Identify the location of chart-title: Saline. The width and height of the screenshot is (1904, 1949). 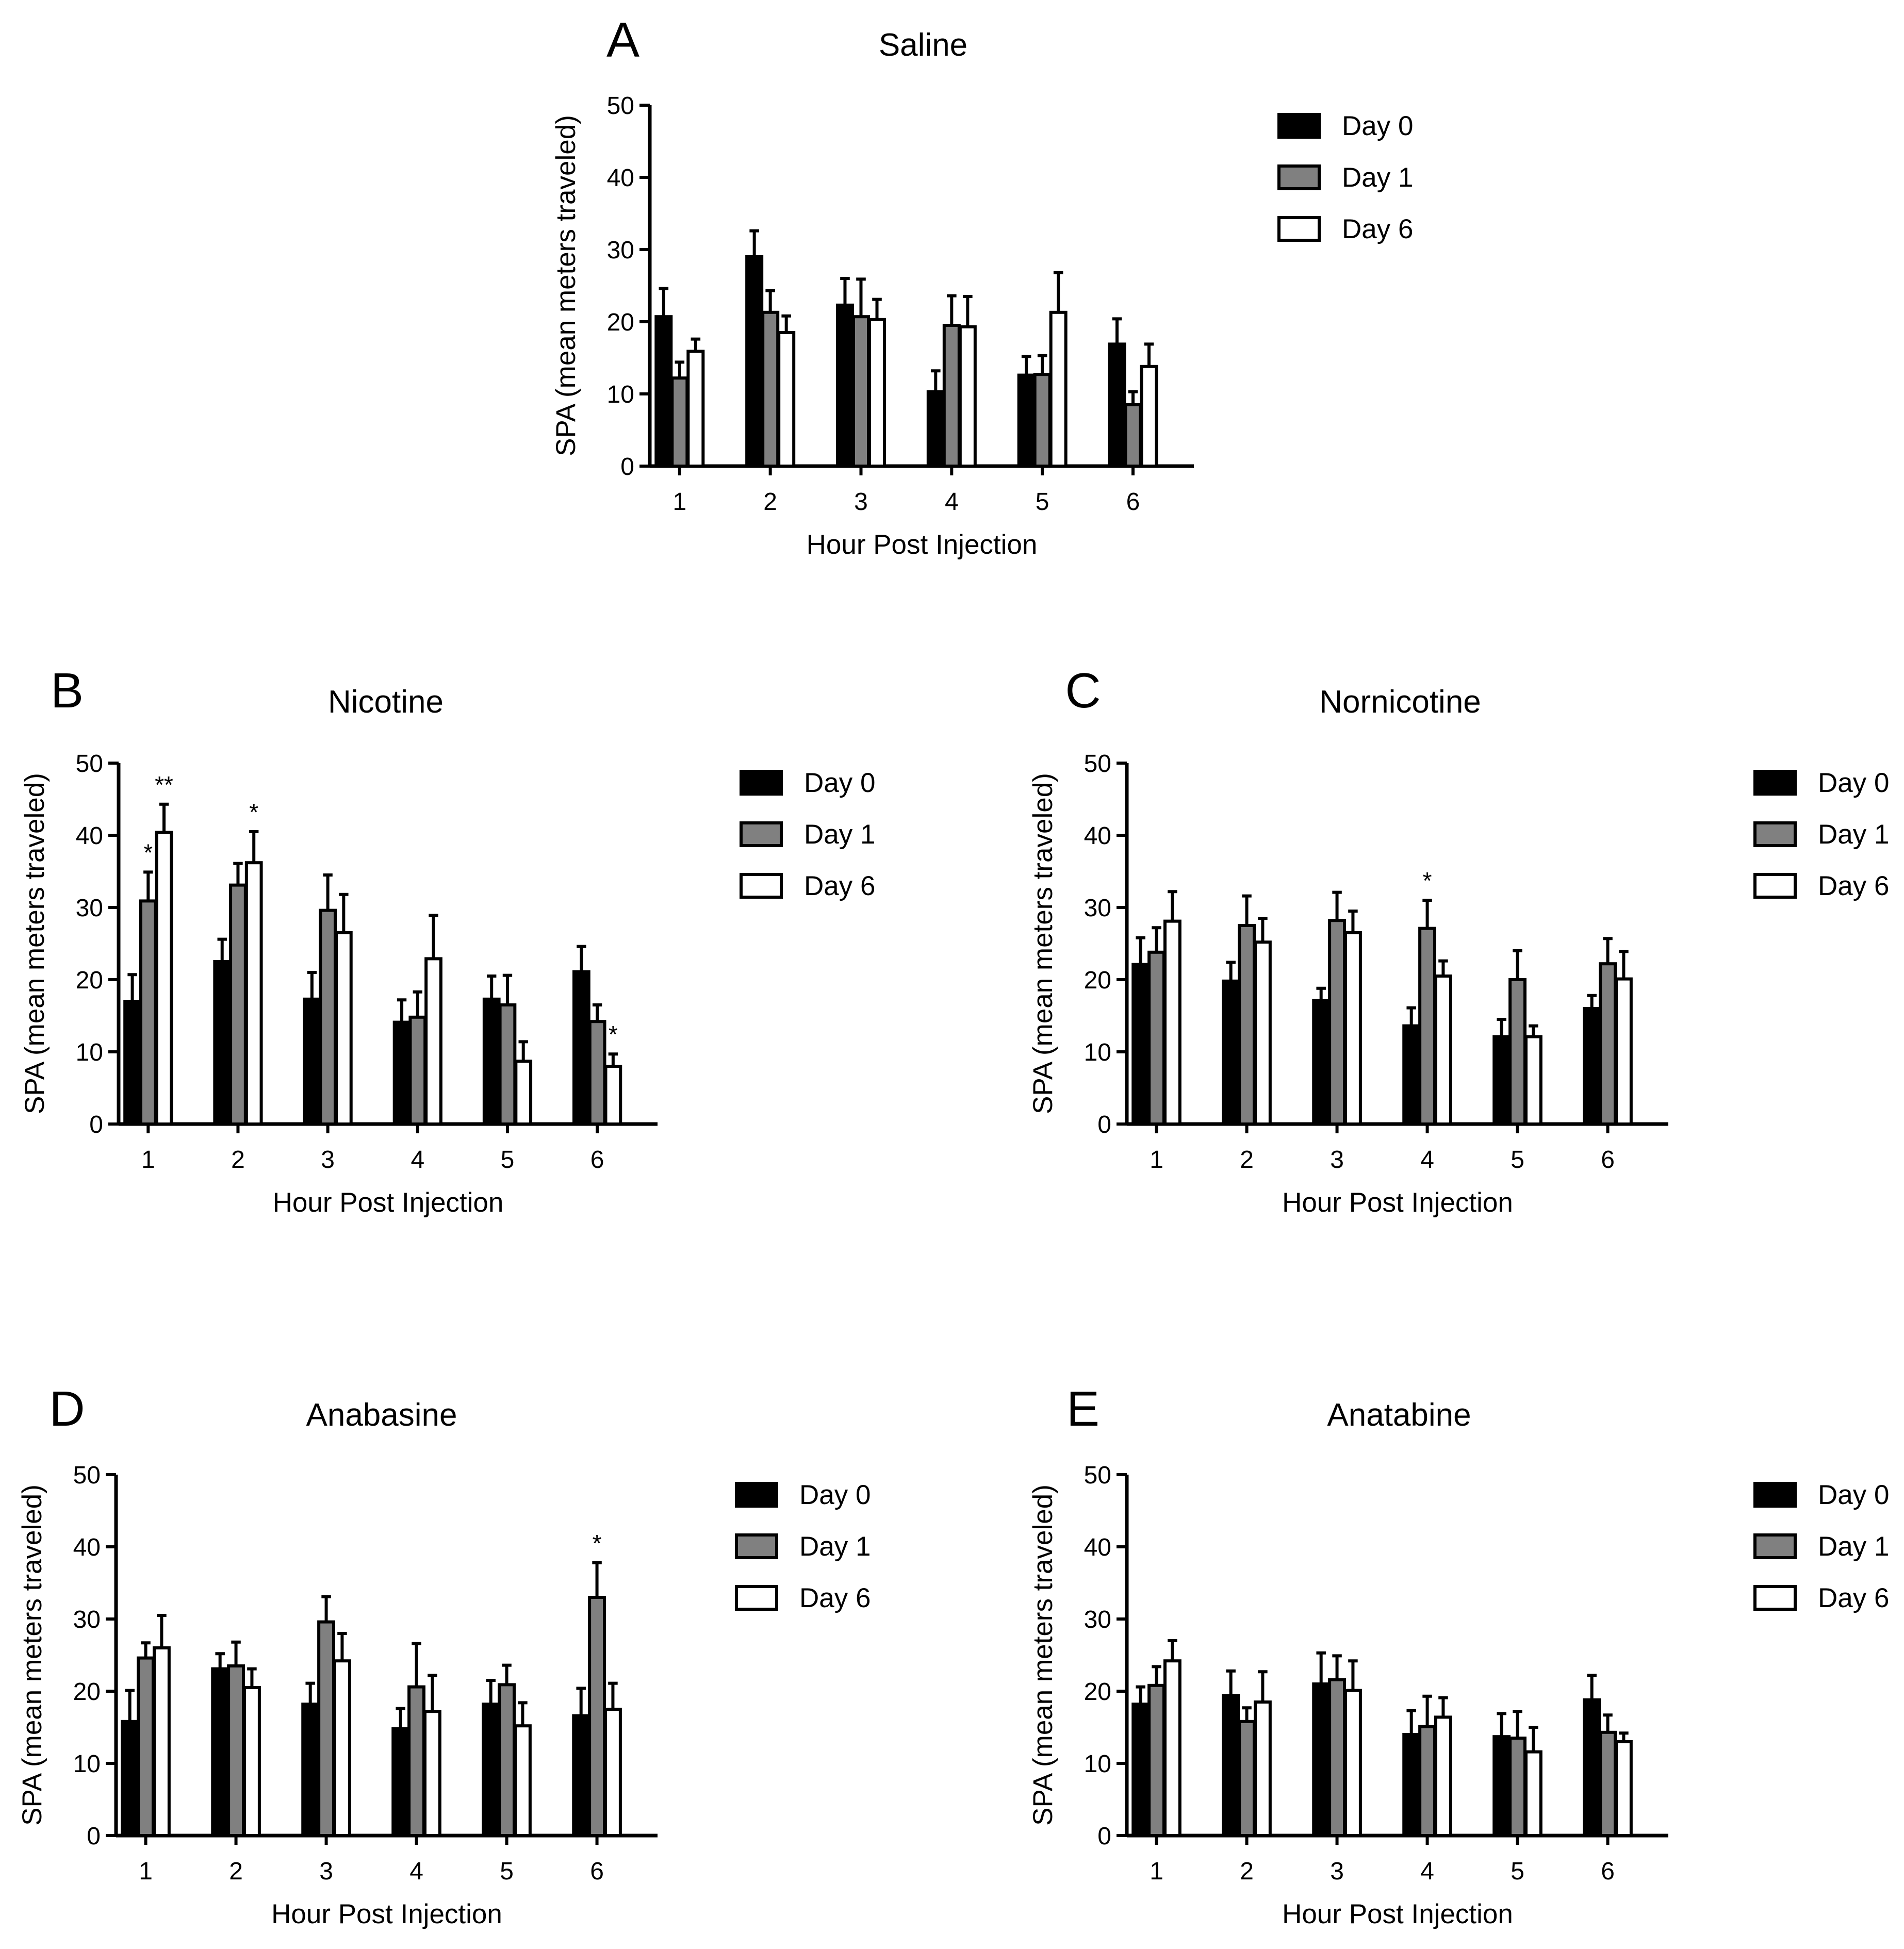
(923, 45).